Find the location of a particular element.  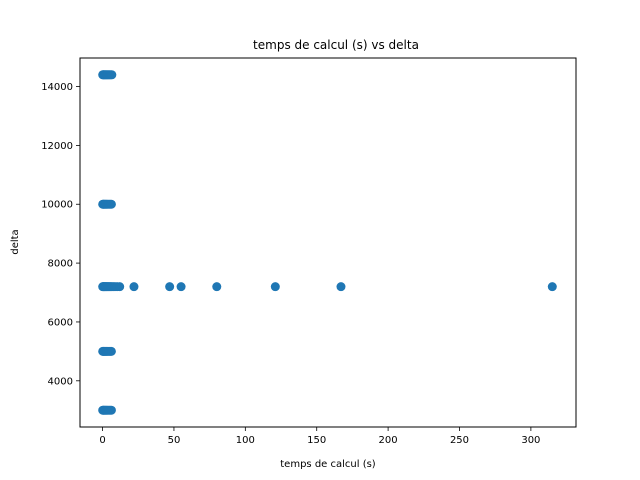

y-tick-label: 8000 is located at coordinates (60, 264).